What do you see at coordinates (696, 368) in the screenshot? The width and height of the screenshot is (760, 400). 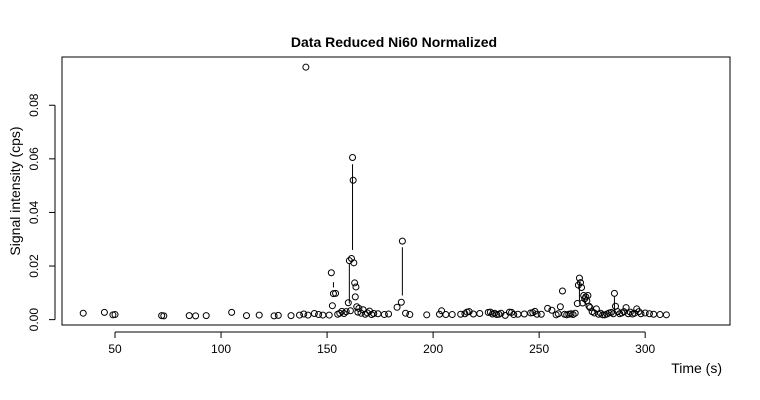 I see `x-axis-label: Time (s)` at bounding box center [696, 368].